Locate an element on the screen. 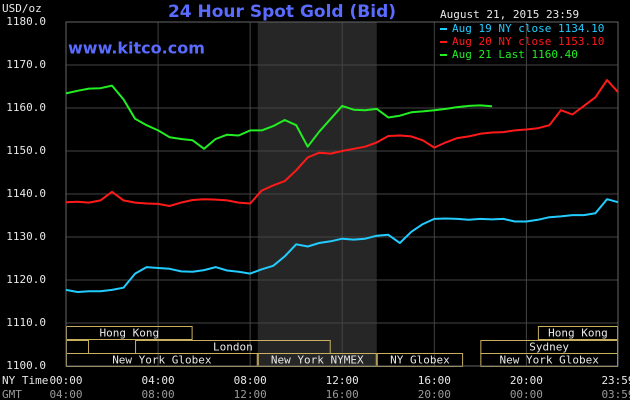 Image resolution: width=630 pixels, height=400 pixels. x-axis-label: NY Time is located at coordinates (25, 380).